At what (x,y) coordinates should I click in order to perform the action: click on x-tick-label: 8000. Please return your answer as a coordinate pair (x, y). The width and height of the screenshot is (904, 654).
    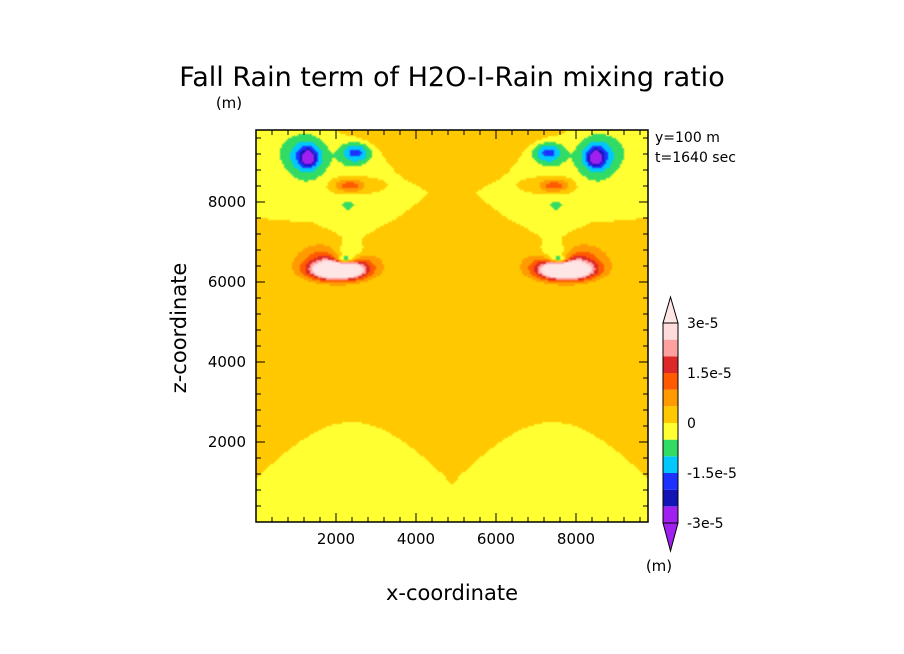
    Looking at the image, I should click on (576, 539).